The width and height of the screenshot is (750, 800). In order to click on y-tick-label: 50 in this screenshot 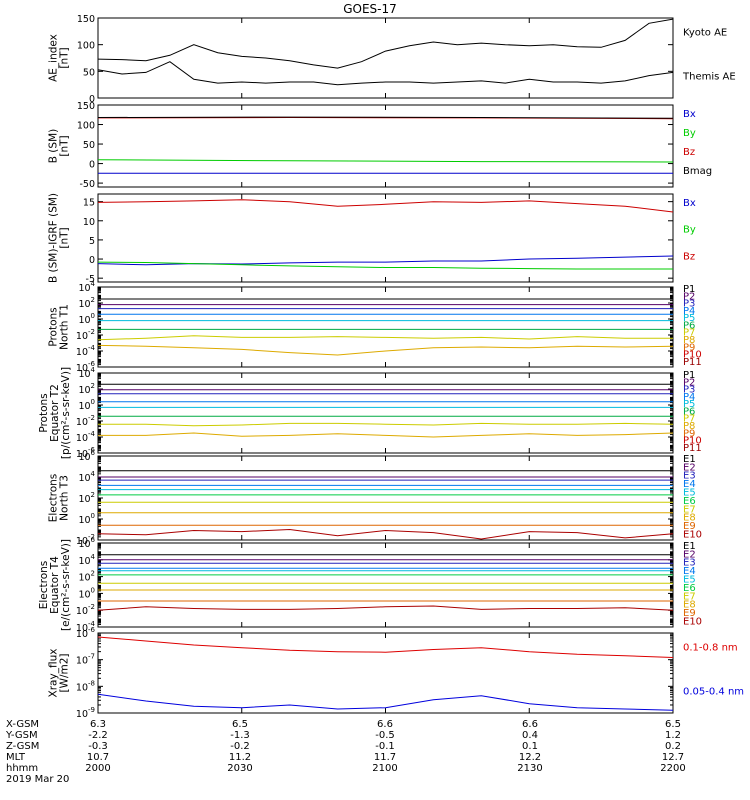, I will do `click(89, 145)`.